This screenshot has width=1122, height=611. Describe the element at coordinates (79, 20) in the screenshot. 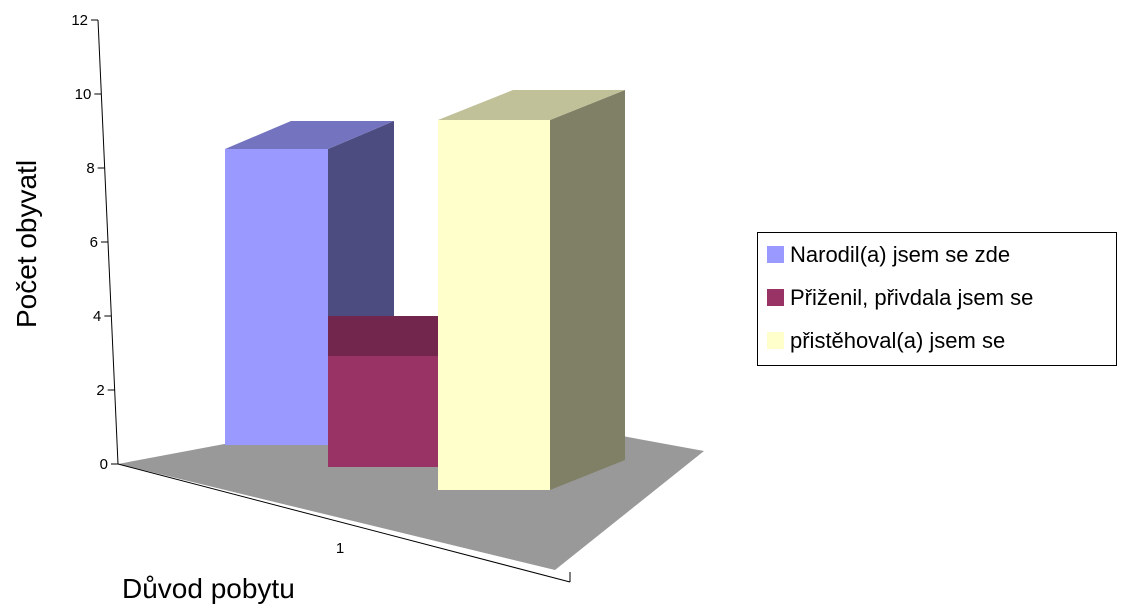

I see `y-tick-label: 12` at that location.